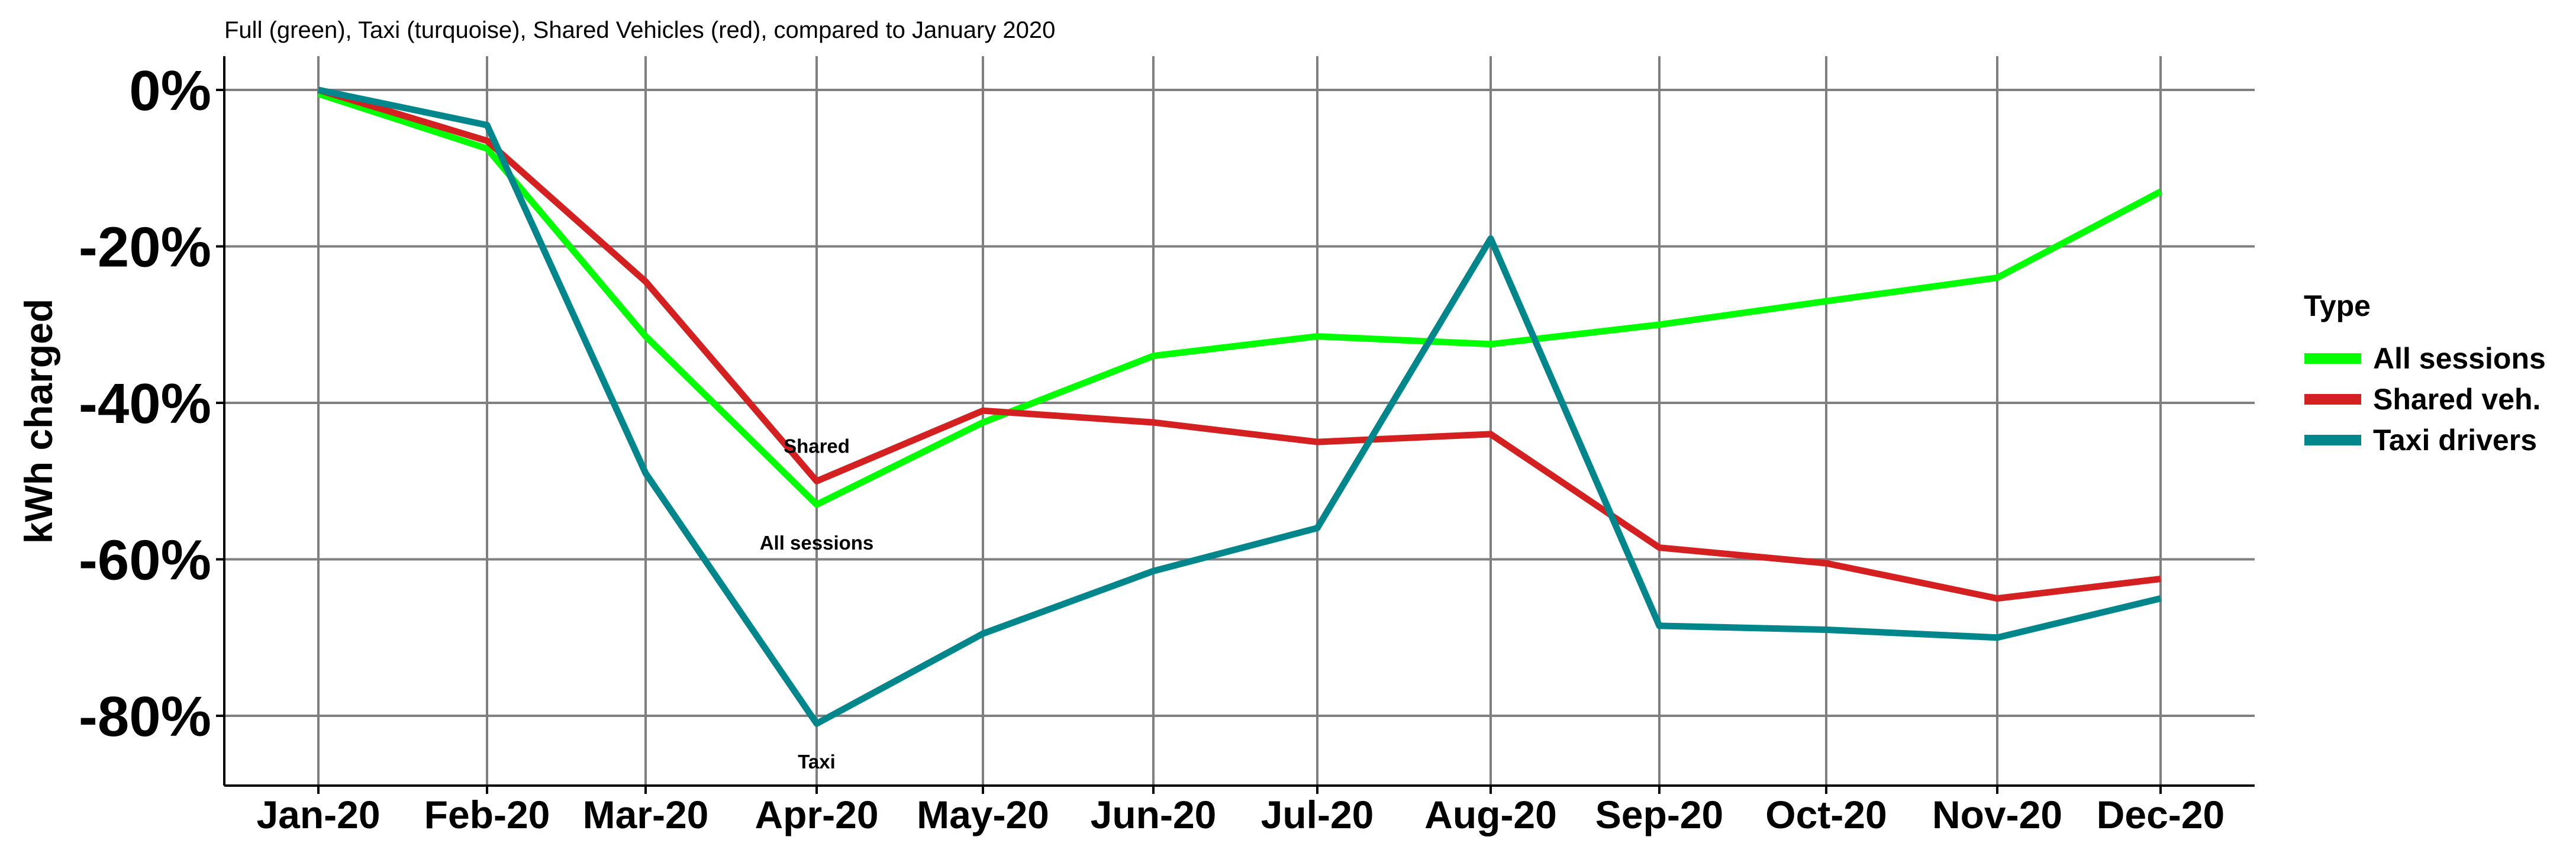 The width and height of the screenshot is (2576, 856). Describe the element at coordinates (318, 814) in the screenshot. I see `x-tick-label: Jan-20` at that location.